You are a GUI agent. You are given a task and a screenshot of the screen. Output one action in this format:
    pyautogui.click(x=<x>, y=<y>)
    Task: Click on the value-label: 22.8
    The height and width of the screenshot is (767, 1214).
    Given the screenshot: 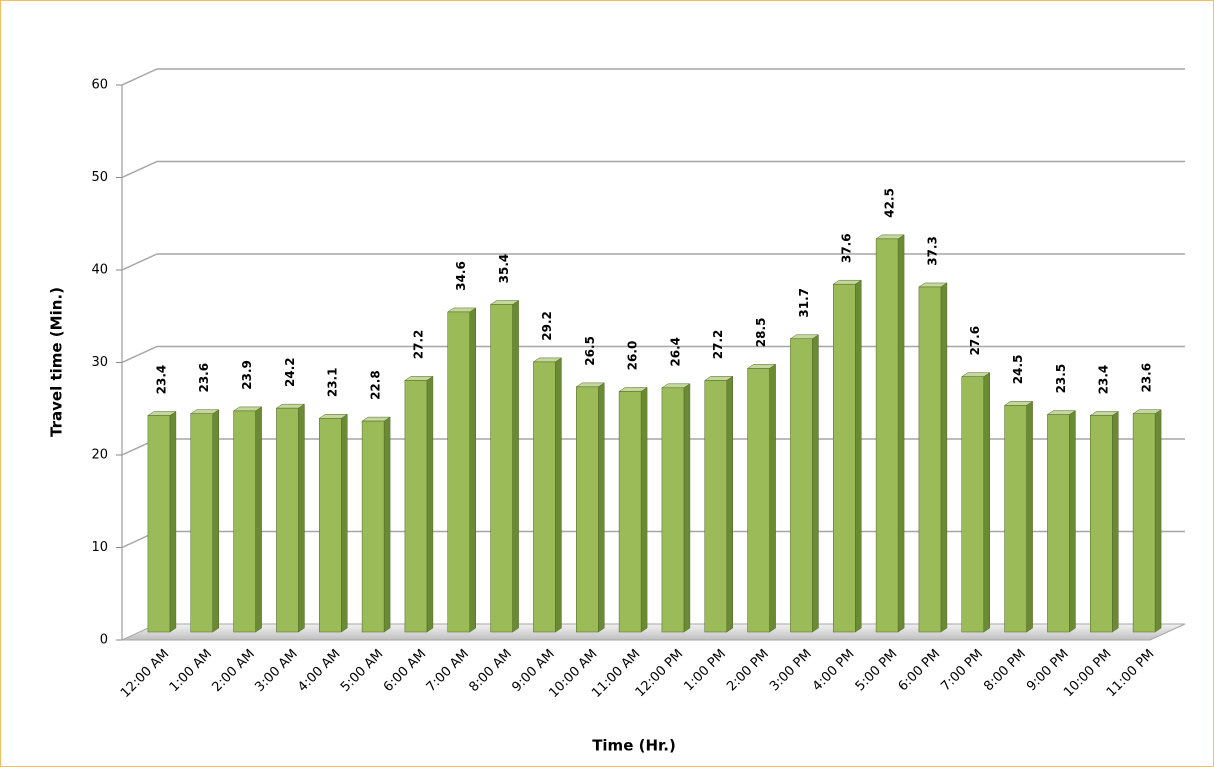 What is the action you would take?
    pyautogui.click(x=376, y=385)
    